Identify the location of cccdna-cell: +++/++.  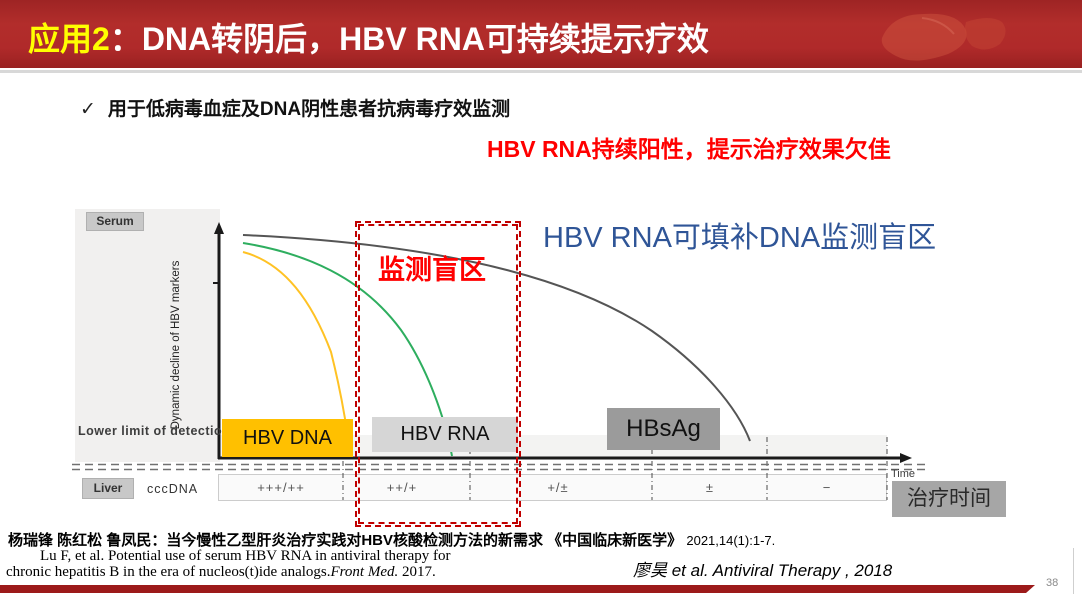
(281, 487).